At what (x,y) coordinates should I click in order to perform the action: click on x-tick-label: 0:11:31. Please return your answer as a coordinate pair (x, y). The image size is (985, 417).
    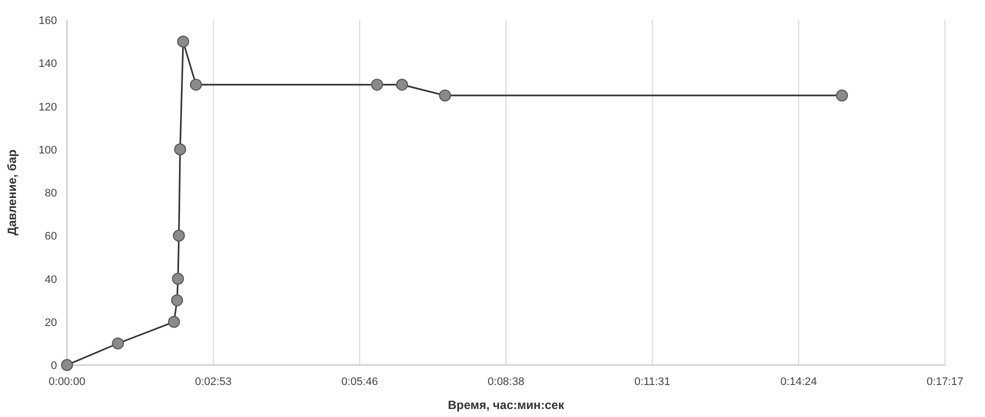
    Looking at the image, I should click on (652, 382).